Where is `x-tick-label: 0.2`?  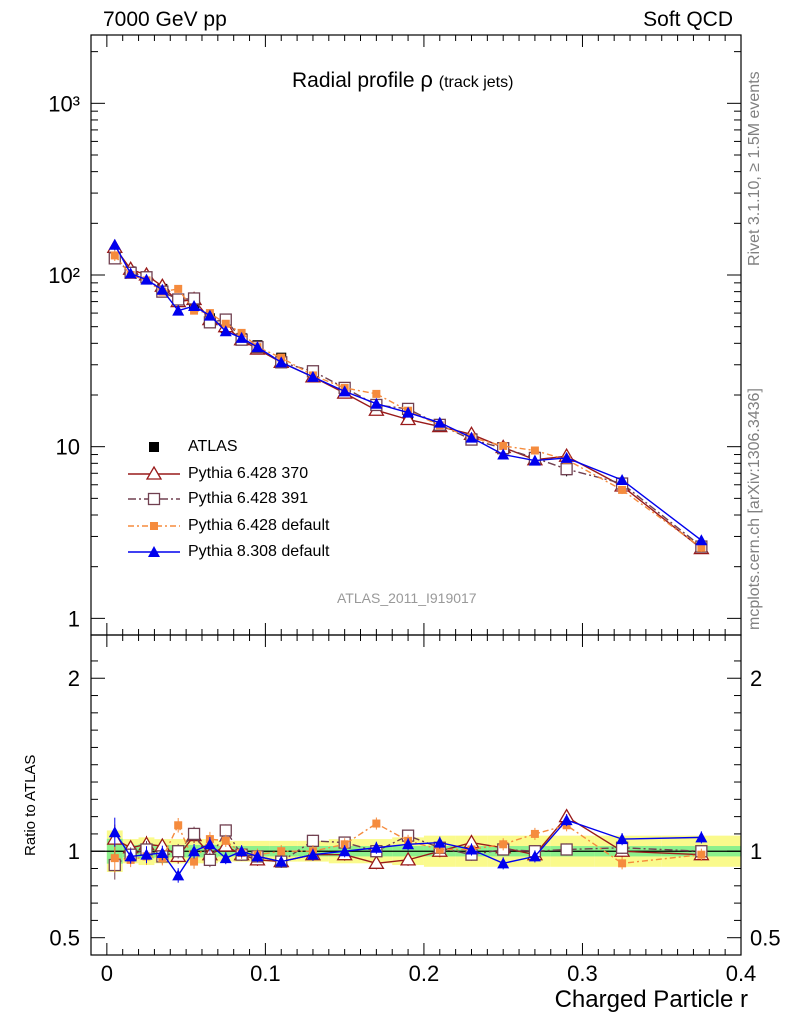 x-tick-label: 0.2 is located at coordinates (424, 973).